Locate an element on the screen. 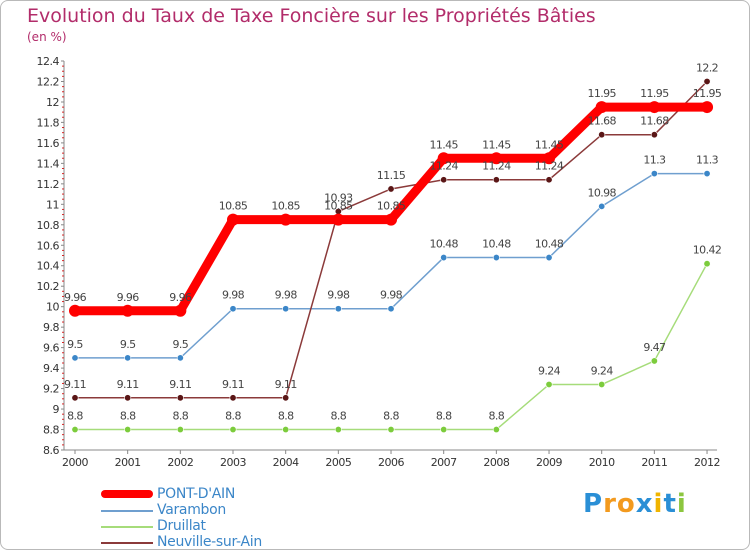 The image size is (750, 550). data-label-varambon: 10.98 is located at coordinates (601, 192).